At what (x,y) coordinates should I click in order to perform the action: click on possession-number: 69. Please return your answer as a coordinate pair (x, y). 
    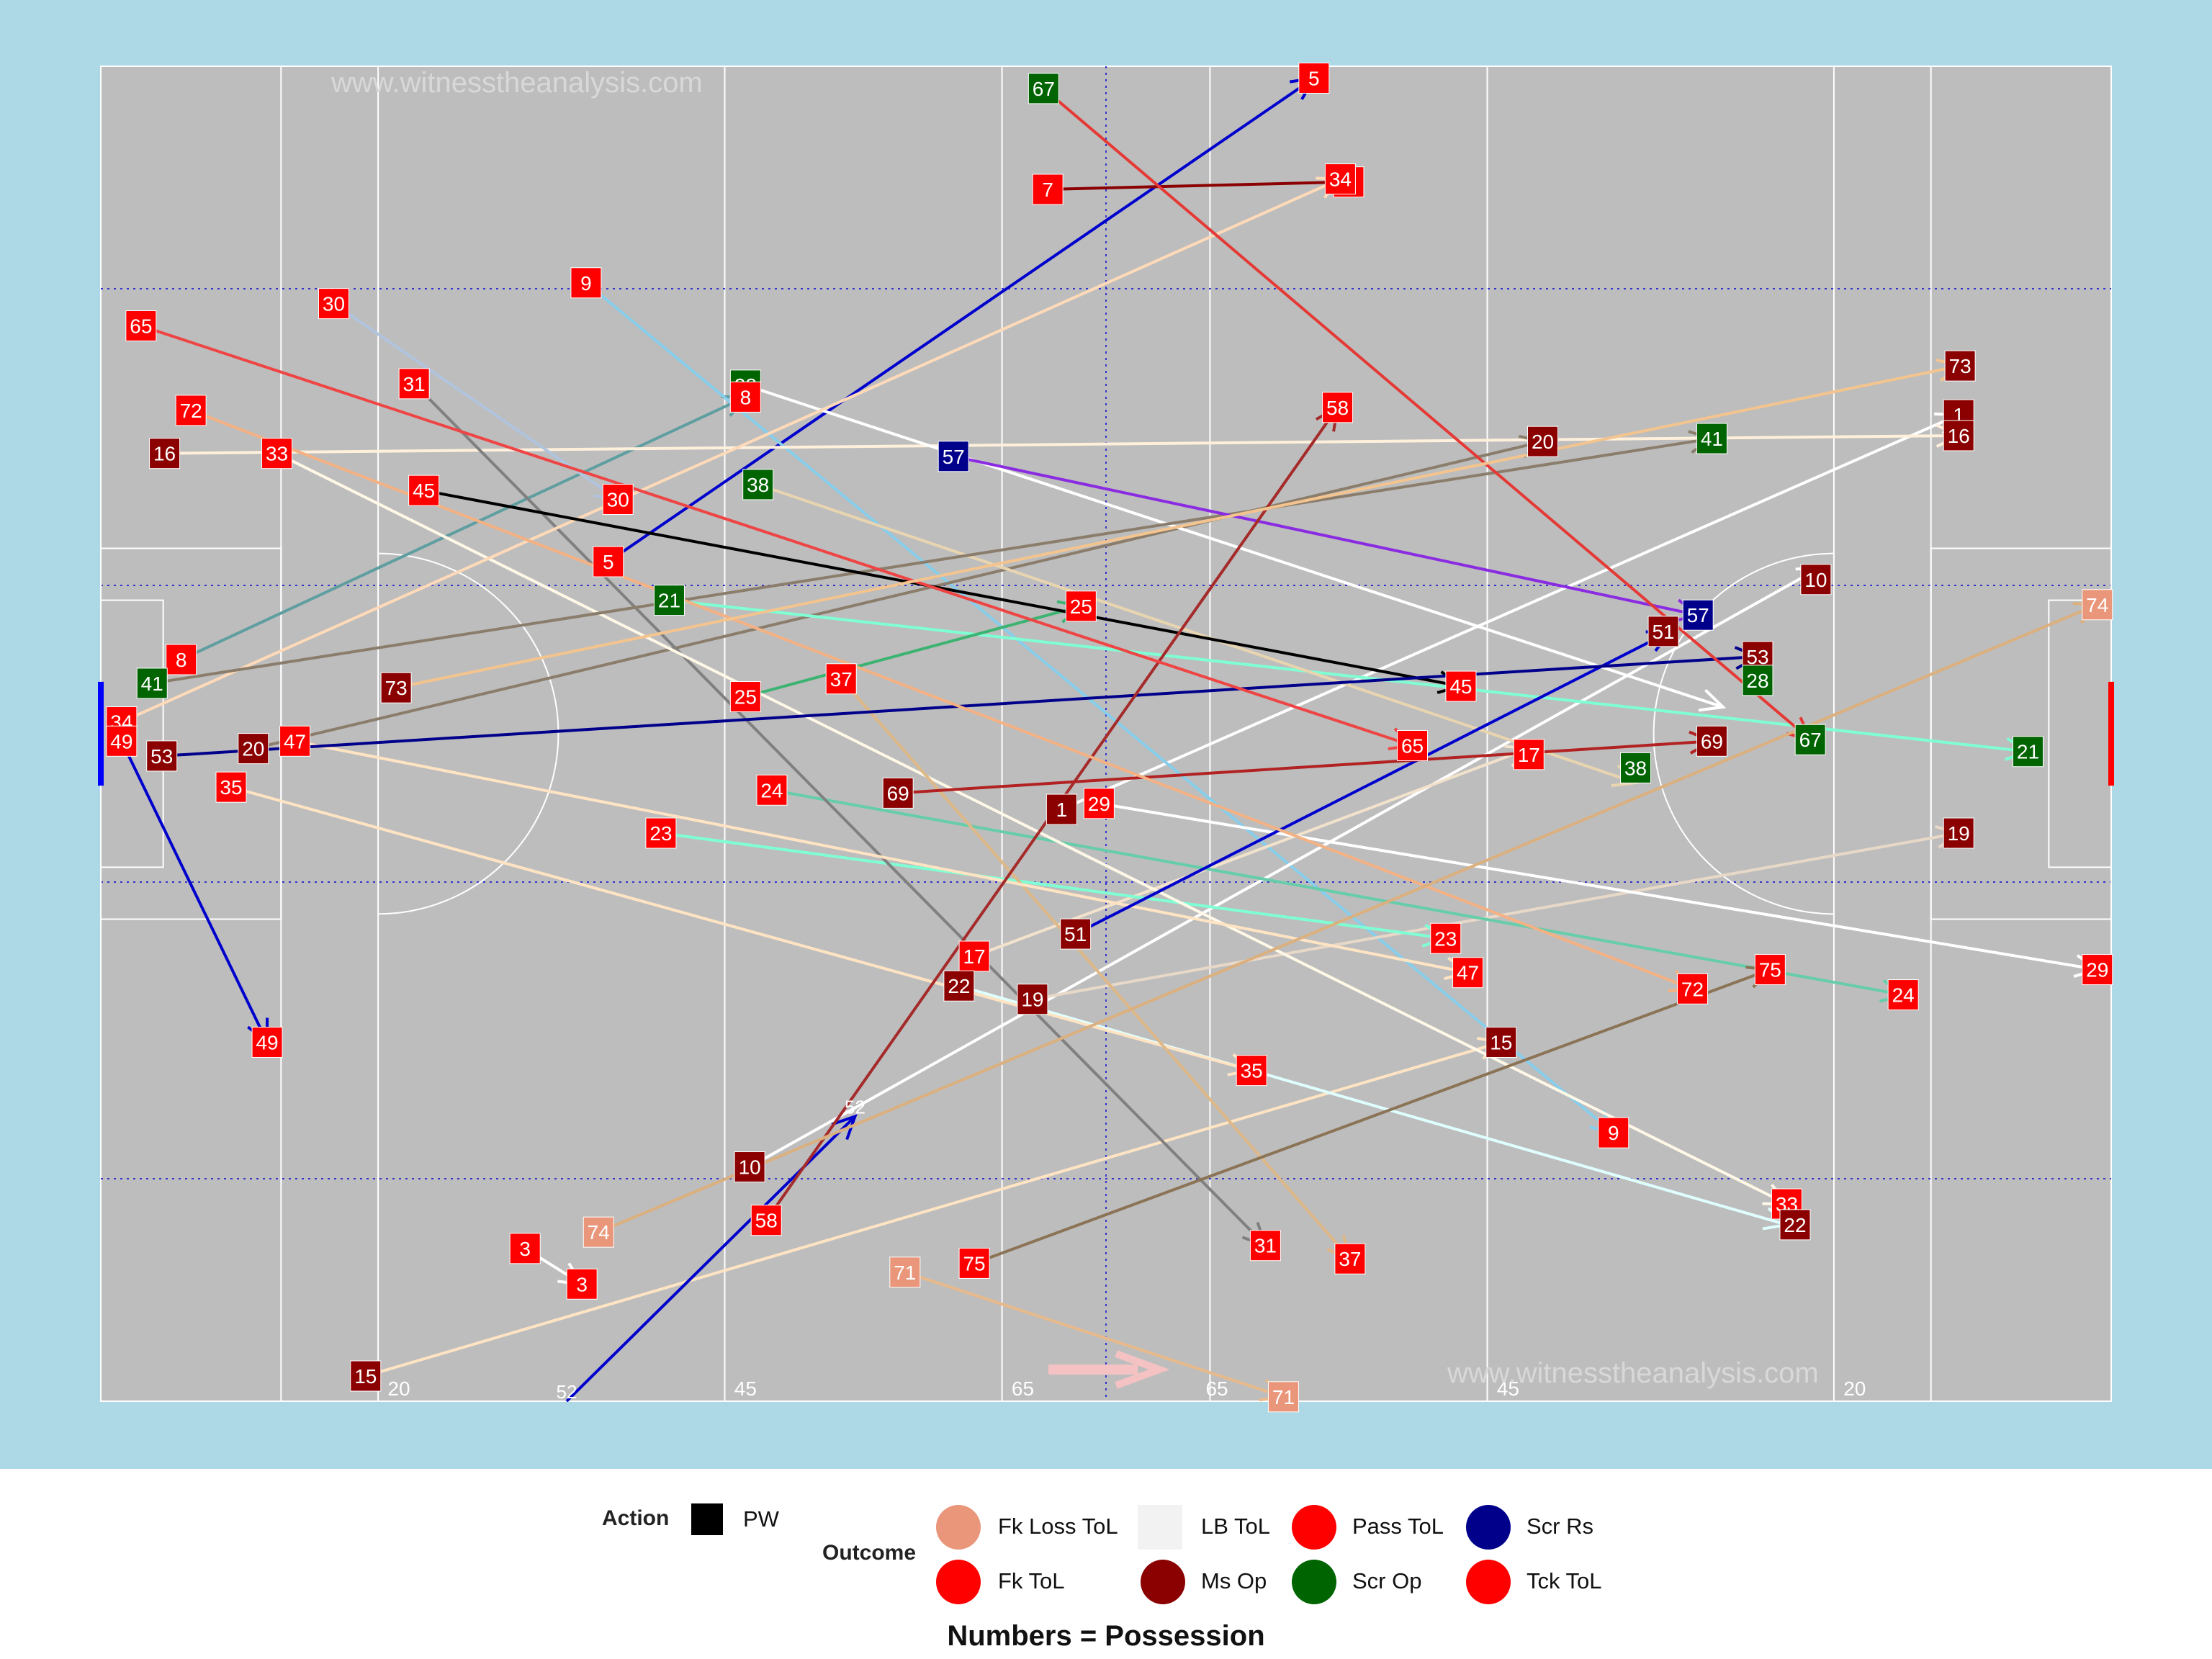
    Looking at the image, I should click on (1712, 741).